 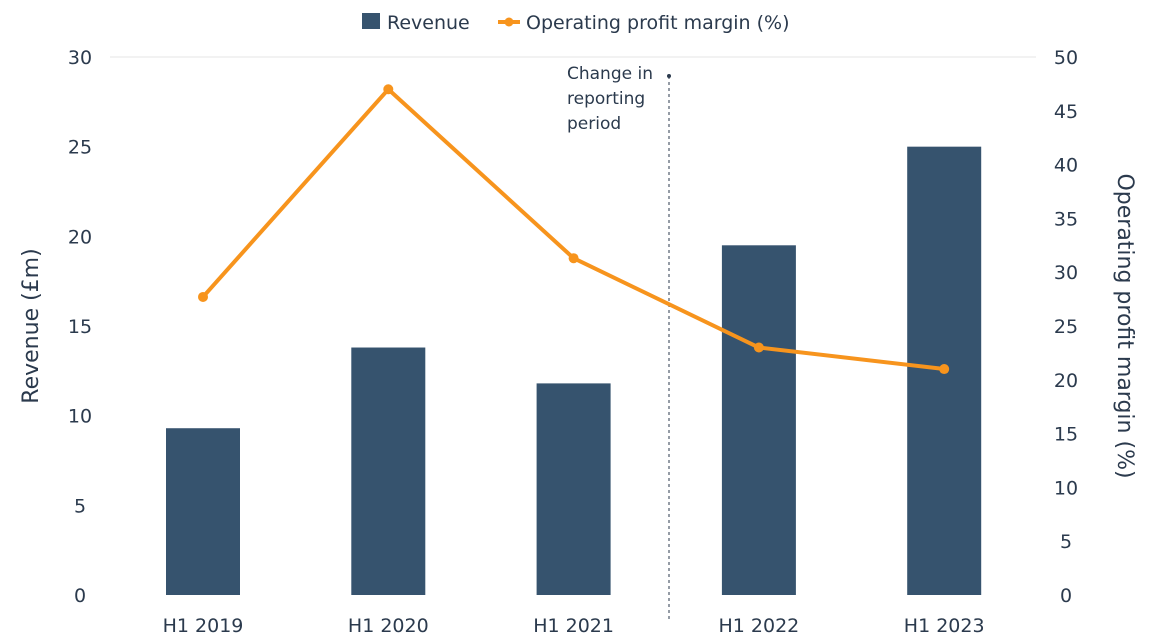 I want to click on y2-tick-label: 35, so click(x=1066, y=219).